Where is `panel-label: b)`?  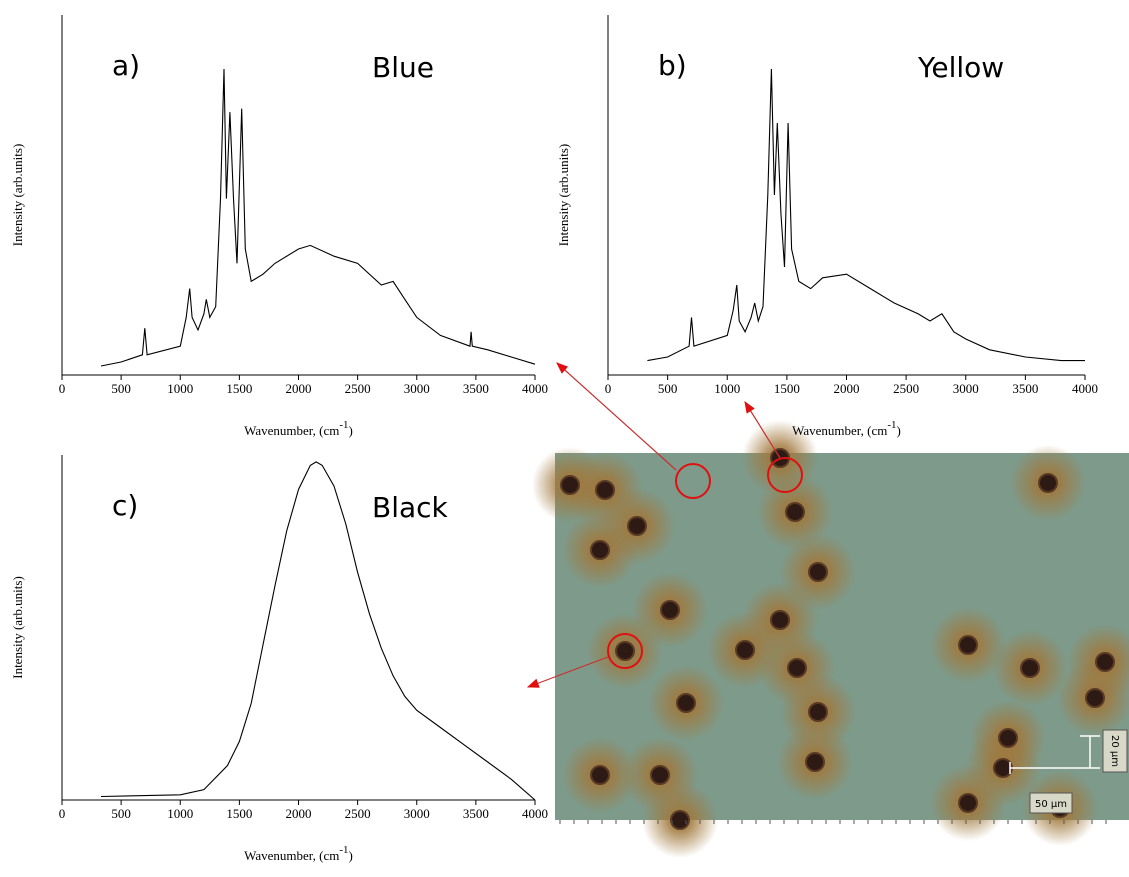 panel-label: b) is located at coordinates (672, 65).